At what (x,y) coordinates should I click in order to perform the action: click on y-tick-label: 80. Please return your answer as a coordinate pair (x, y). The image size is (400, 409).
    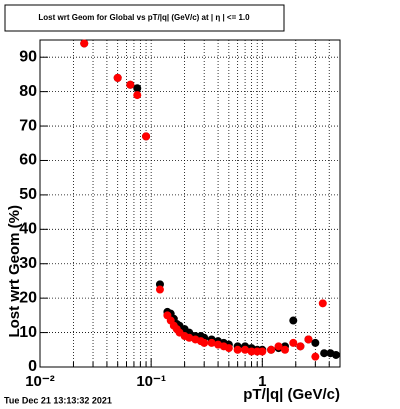
    Looking at the image, I should click on (28, 91).